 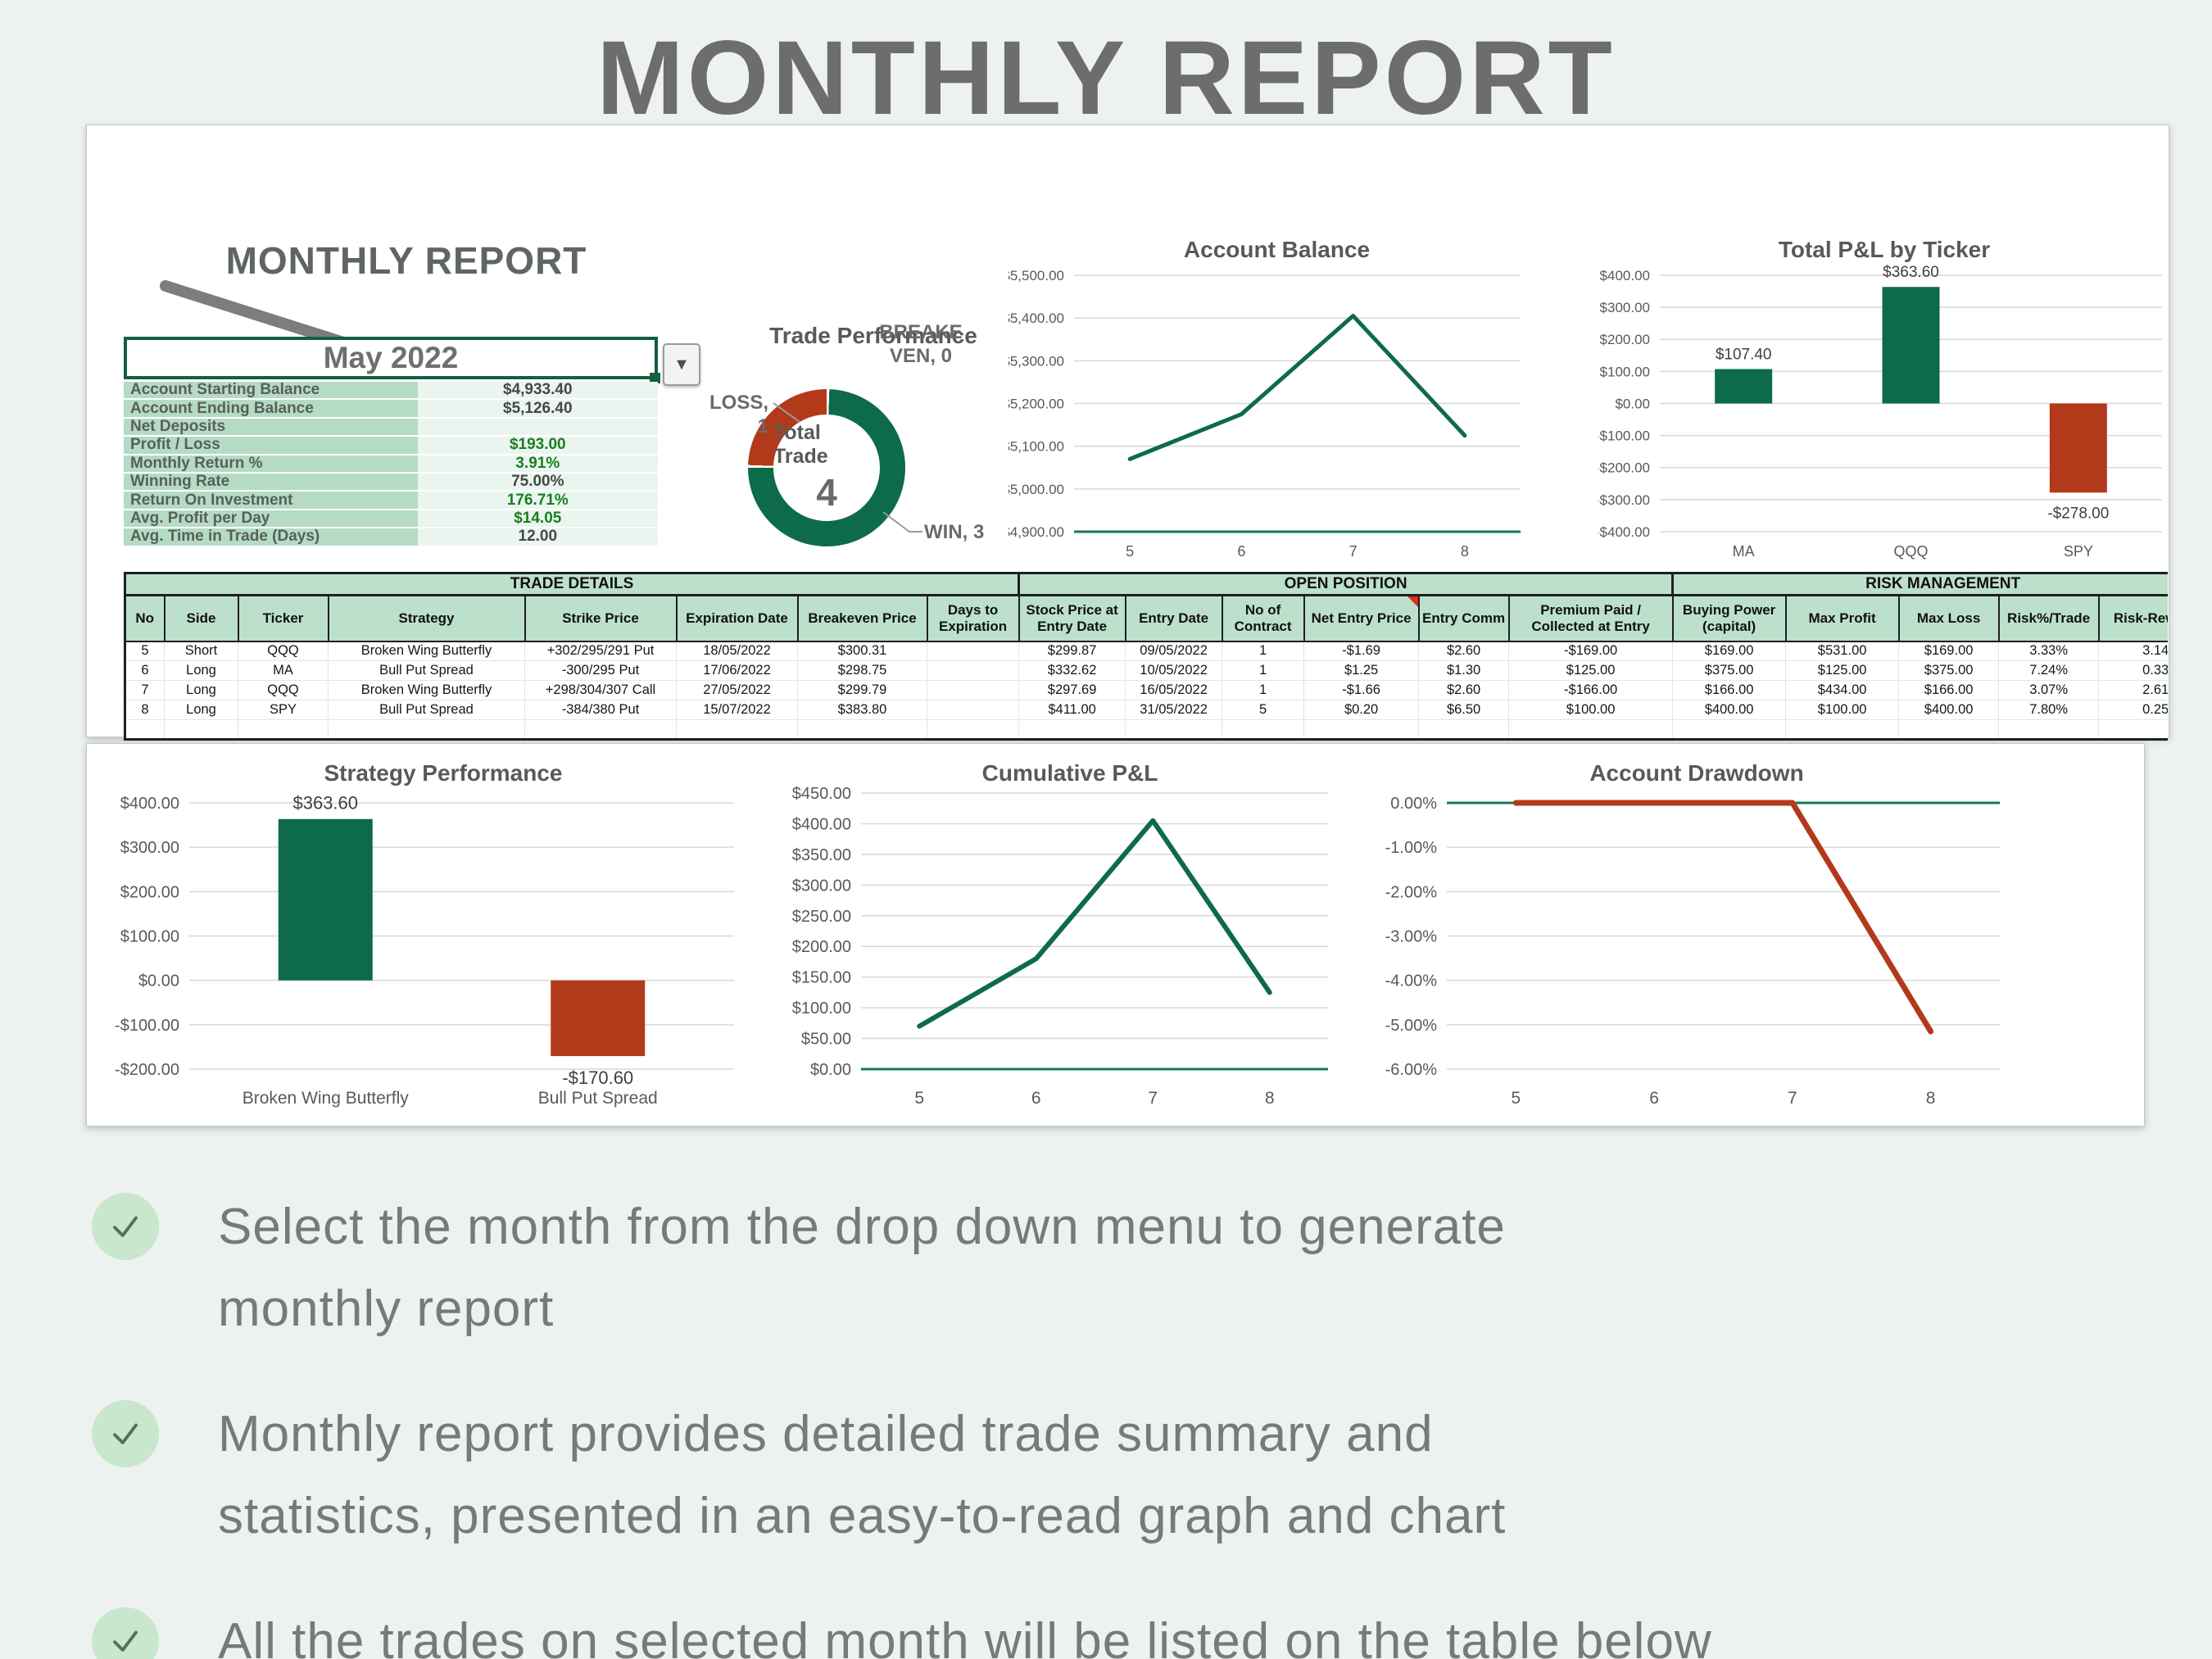 What do you see at coordinates (737, 690) in the screenshot?
I see `table-cell: 27/05/2022` at bounding box center [737, 690].